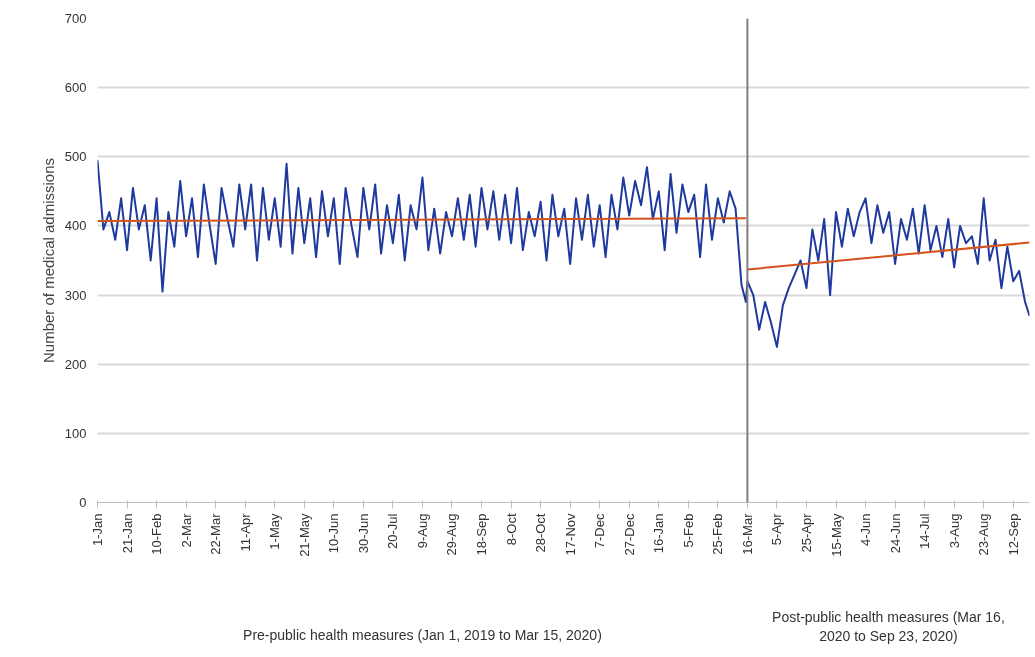 Image resolution: width=1035 pixels, height=657 pixels. Describe the element at coordinates (925, 531) in the screenshot. I see `x-tick-label: 14-Jul` at that location.